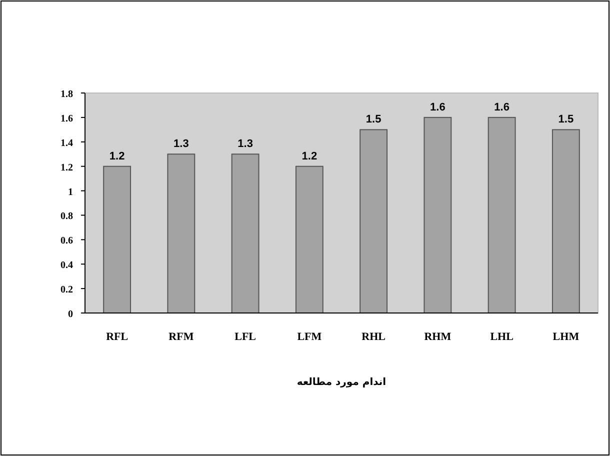 The height and width of the screenshot is (456, 610). I want to click on x-axis-title: اندام مورد مطالعه, so click(341, 382).